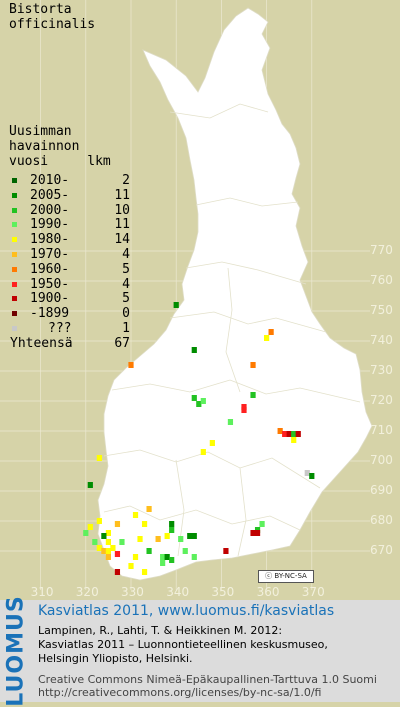 Image resolution: width=400 pixels, height=707 pixels. What do you see at coordinates (381, 370) in the screenshot?
I see `northing-tick: 730` at bounding box center [381, 370].